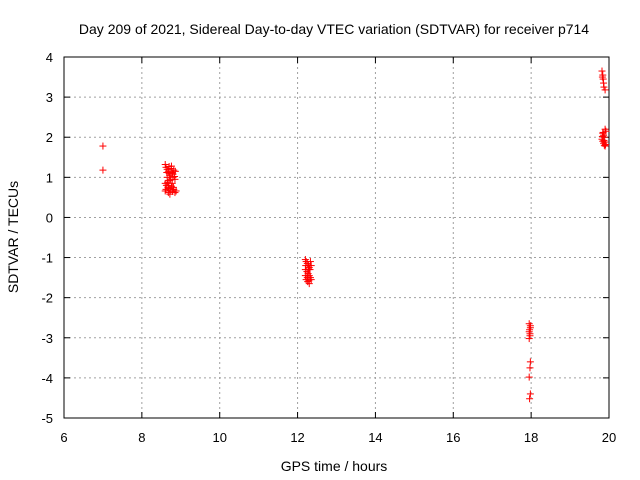 This screenshot has height=480, width=640. Describe the element at coordinates (531, 437) in the screenshot. I see `x-tick-label: 18` at that location.